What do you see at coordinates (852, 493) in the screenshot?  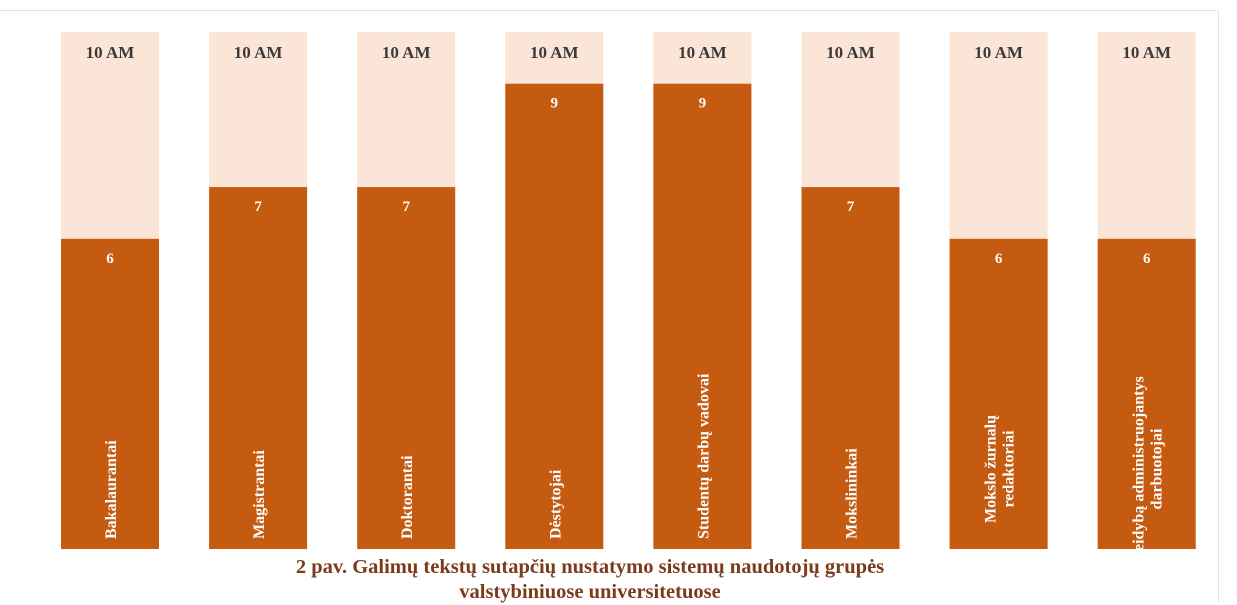 I see `category-label: Mokslininkai` at bounding box center [852, 493].